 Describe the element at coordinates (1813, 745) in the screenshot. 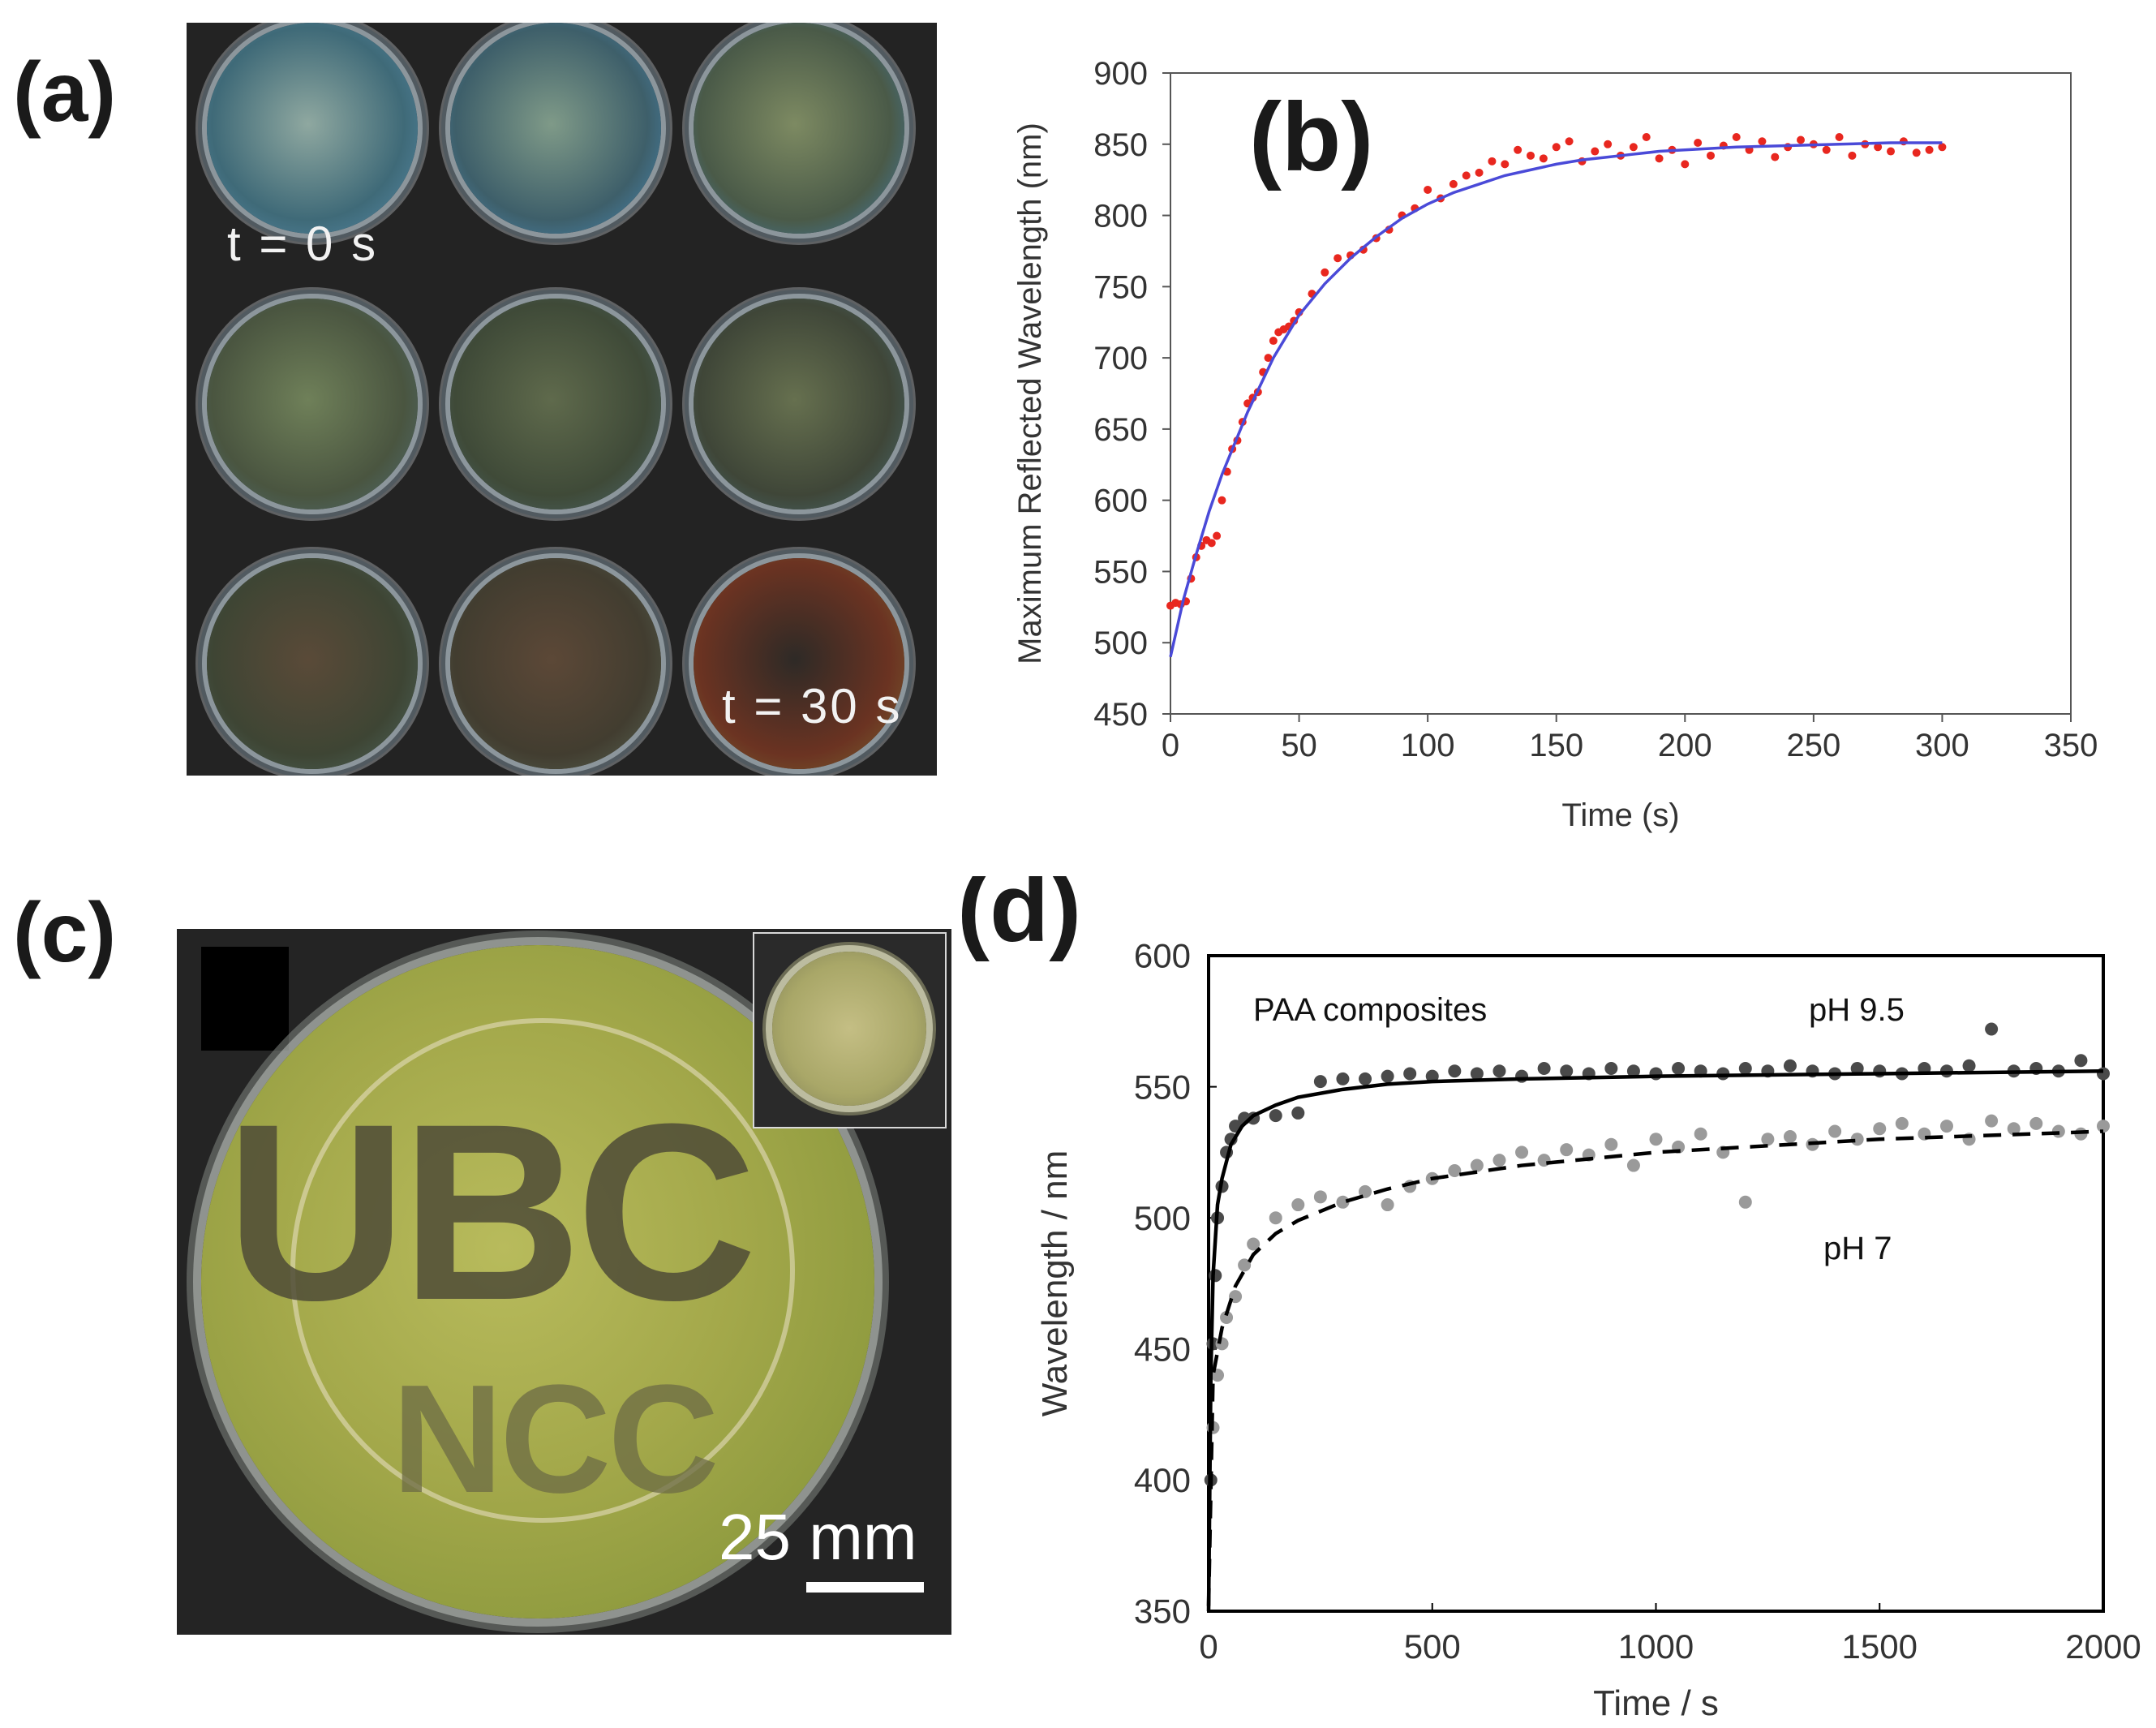

I see `x-tick-label: 250` at that location.